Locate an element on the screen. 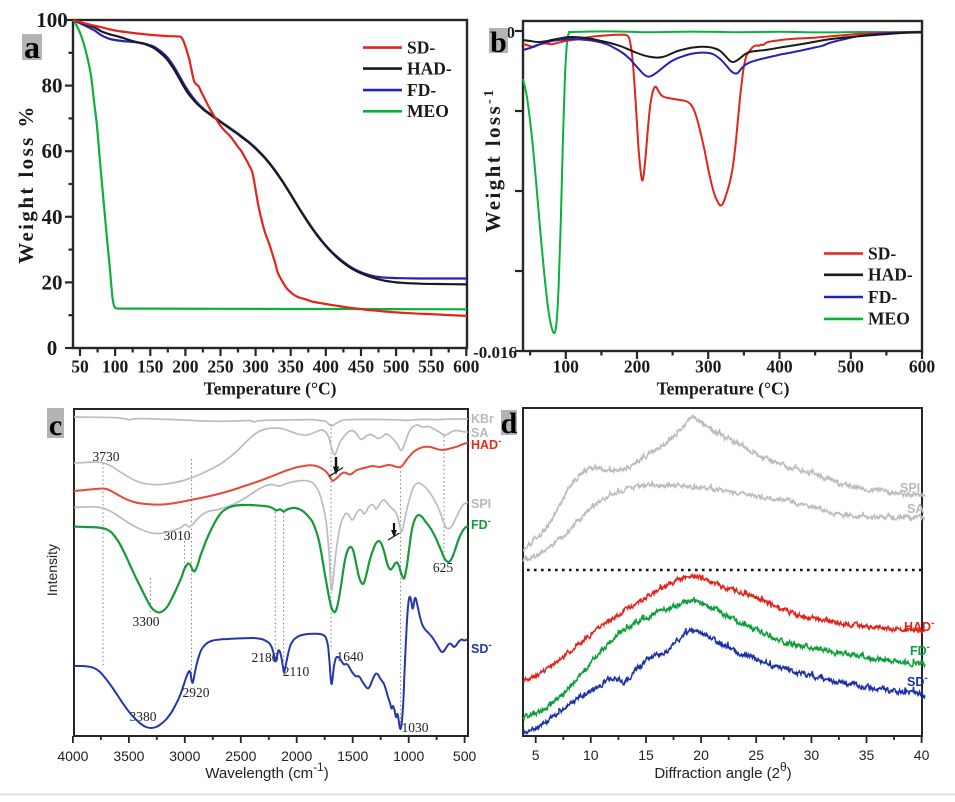  svg-text: 35 is located at coordinates (867, 755).